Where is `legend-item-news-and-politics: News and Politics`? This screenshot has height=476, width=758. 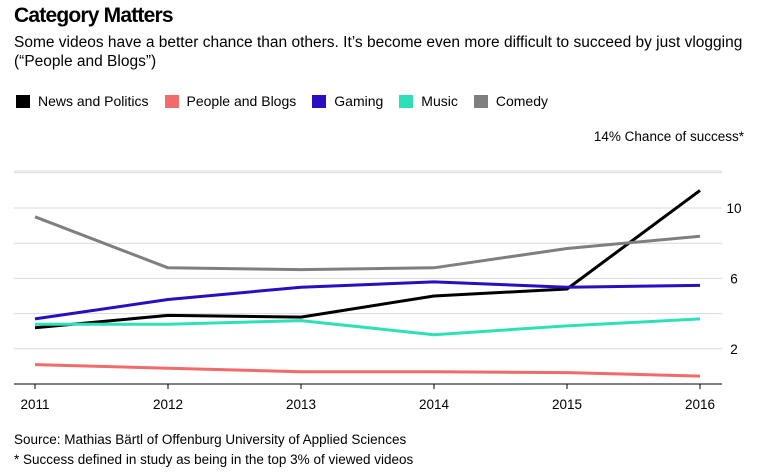 legend-item-news-and-politics: News and Politics is located at coordinates (82, 101).